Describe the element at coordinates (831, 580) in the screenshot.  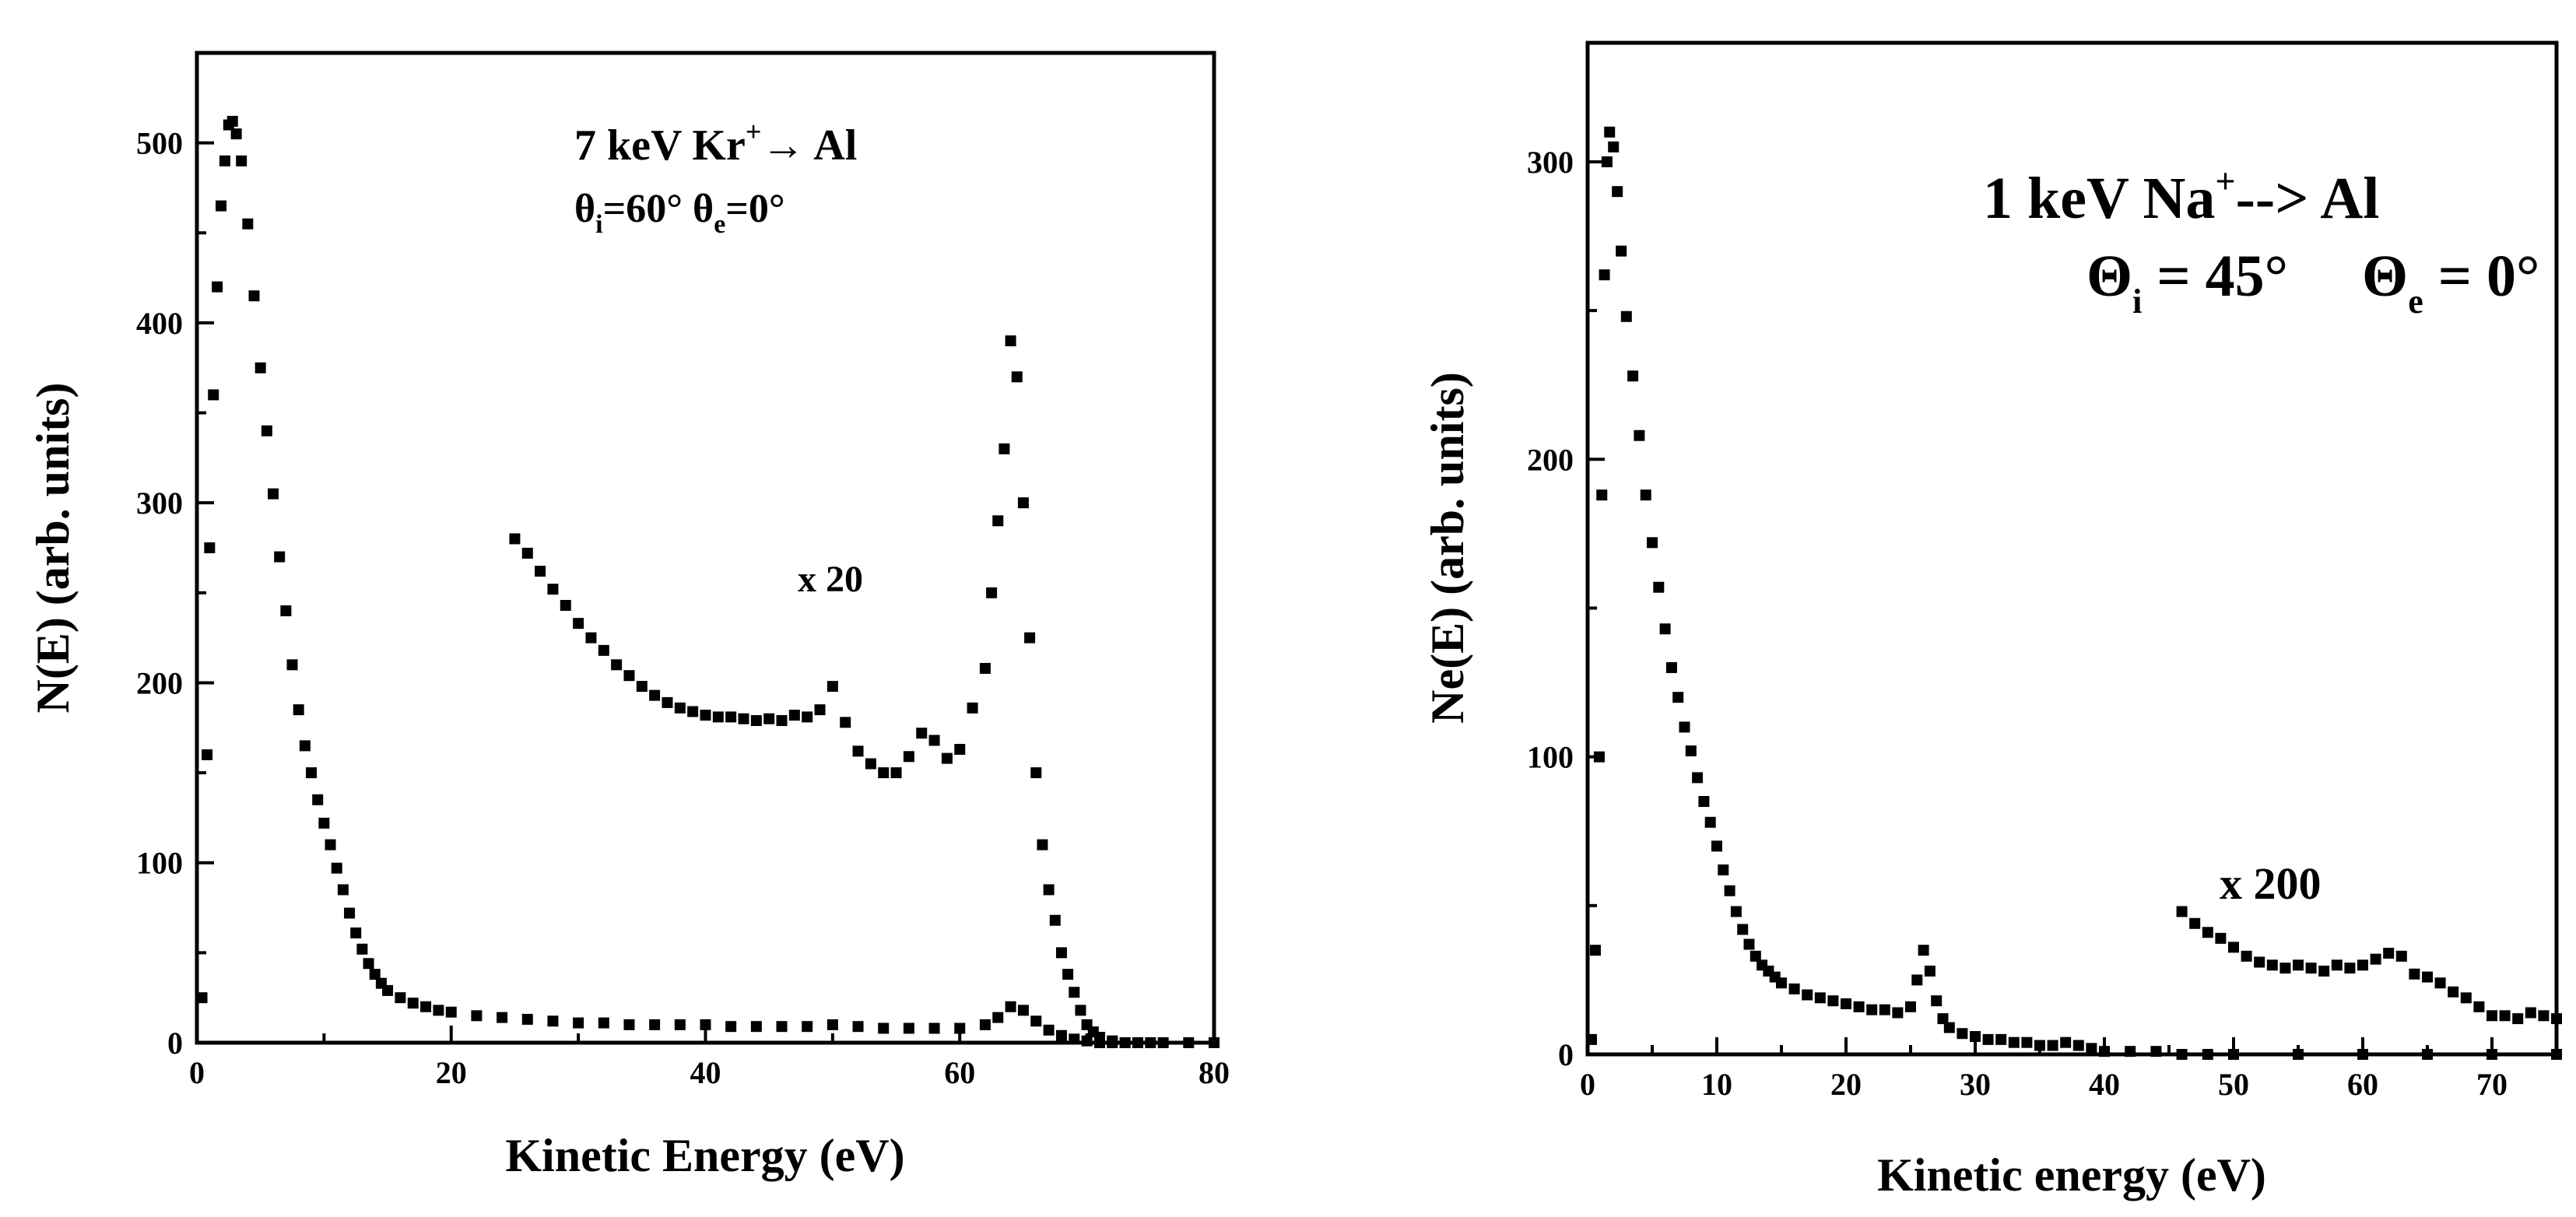
I see `left-series-label: x 20` at that location.